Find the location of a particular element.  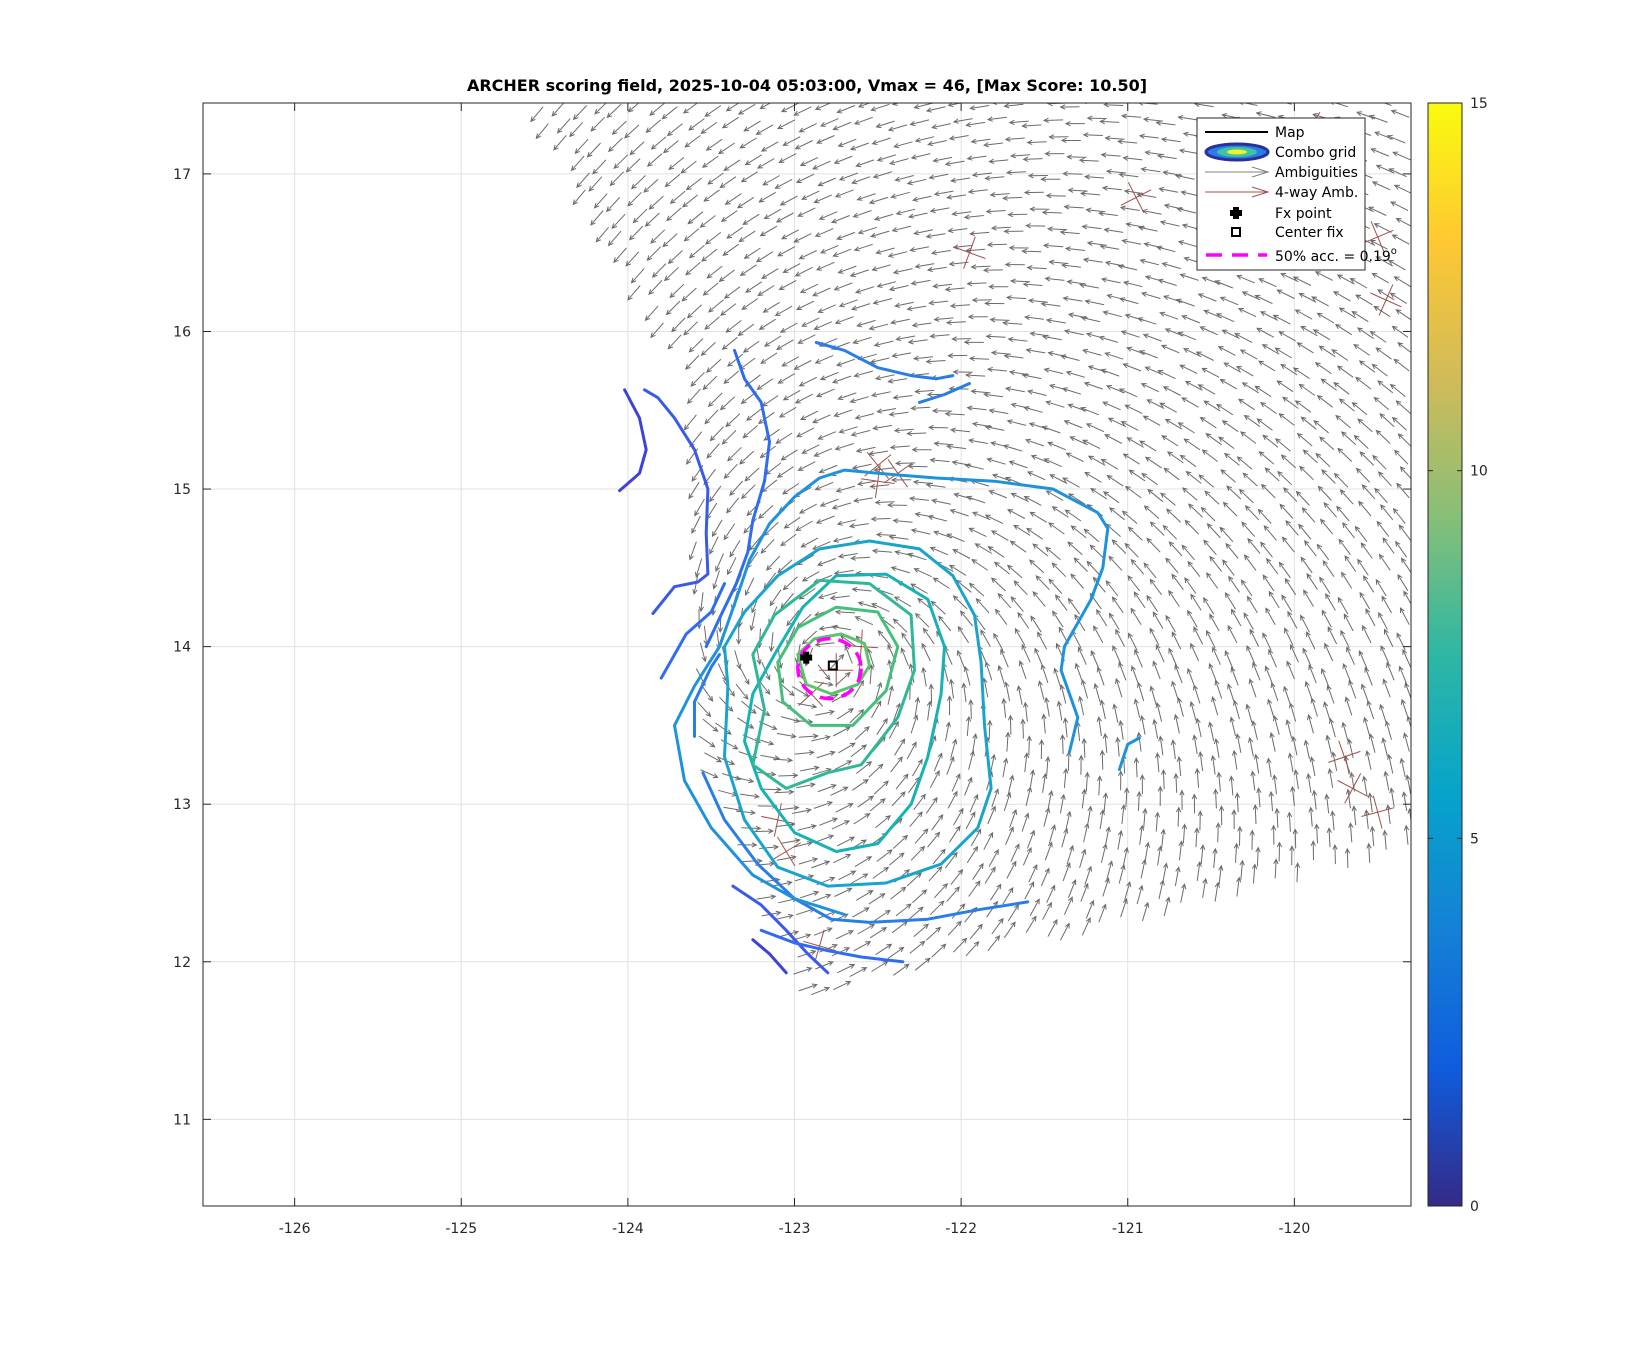

colorbar-tick-label: 10 is located at coordinates (1479, 472).